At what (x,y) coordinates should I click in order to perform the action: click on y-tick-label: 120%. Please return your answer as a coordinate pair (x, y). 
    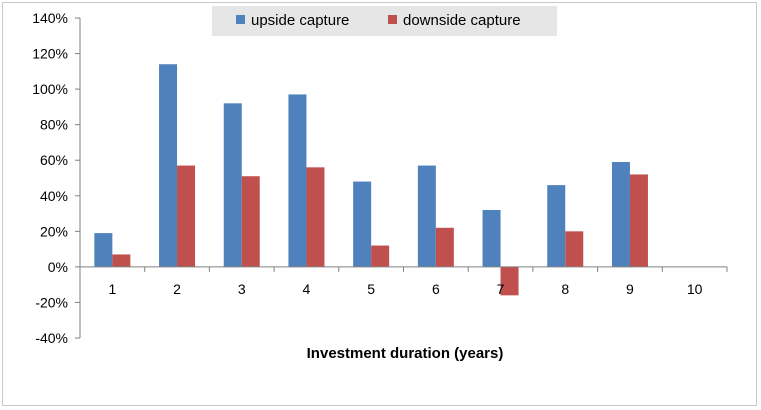
    Looking at the image, I should click on (50, 54).